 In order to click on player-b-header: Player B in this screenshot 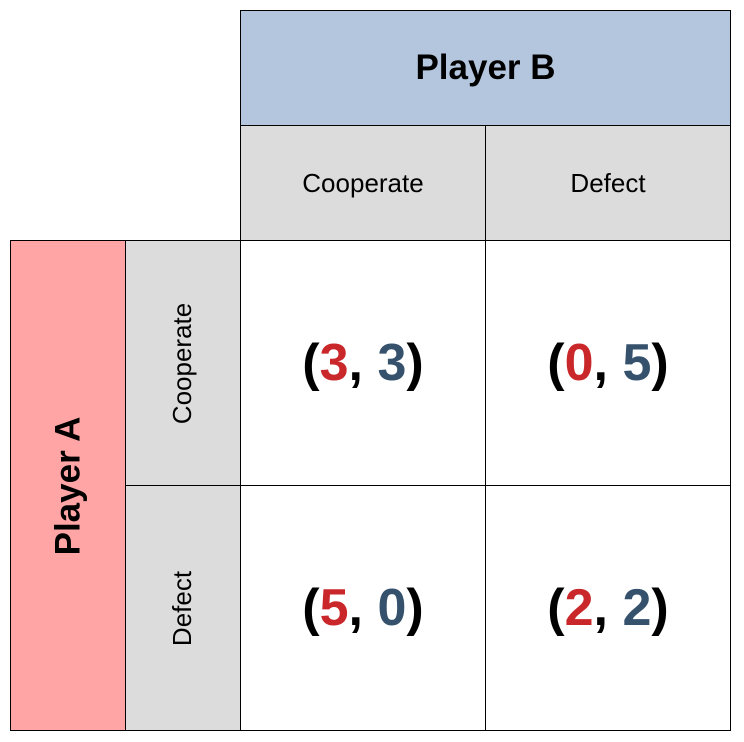, I will do `click(485, 68)`.